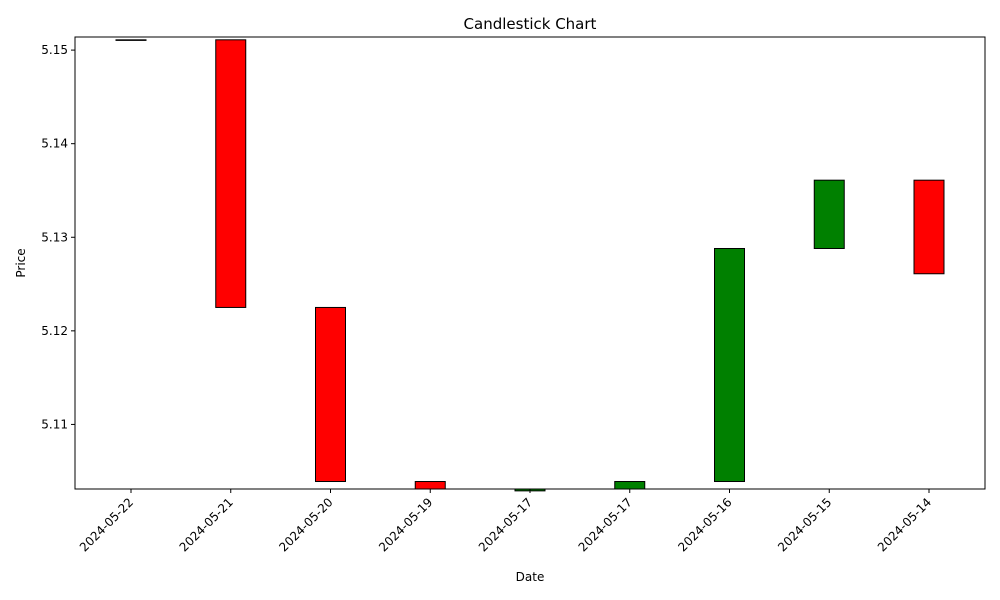 The width and height of the screenshot is (1000, 600). I want to click on x-axis-title: Date, so click(530, 577).